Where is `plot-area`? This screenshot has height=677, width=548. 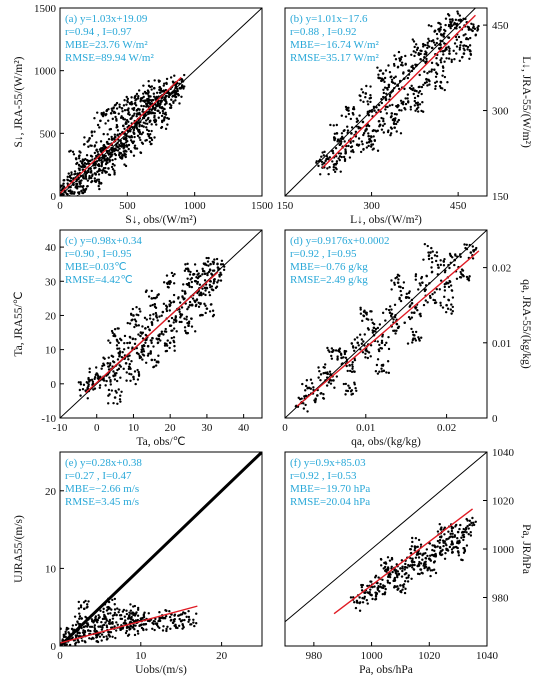
plot-area is located at coordinates (382, 102).